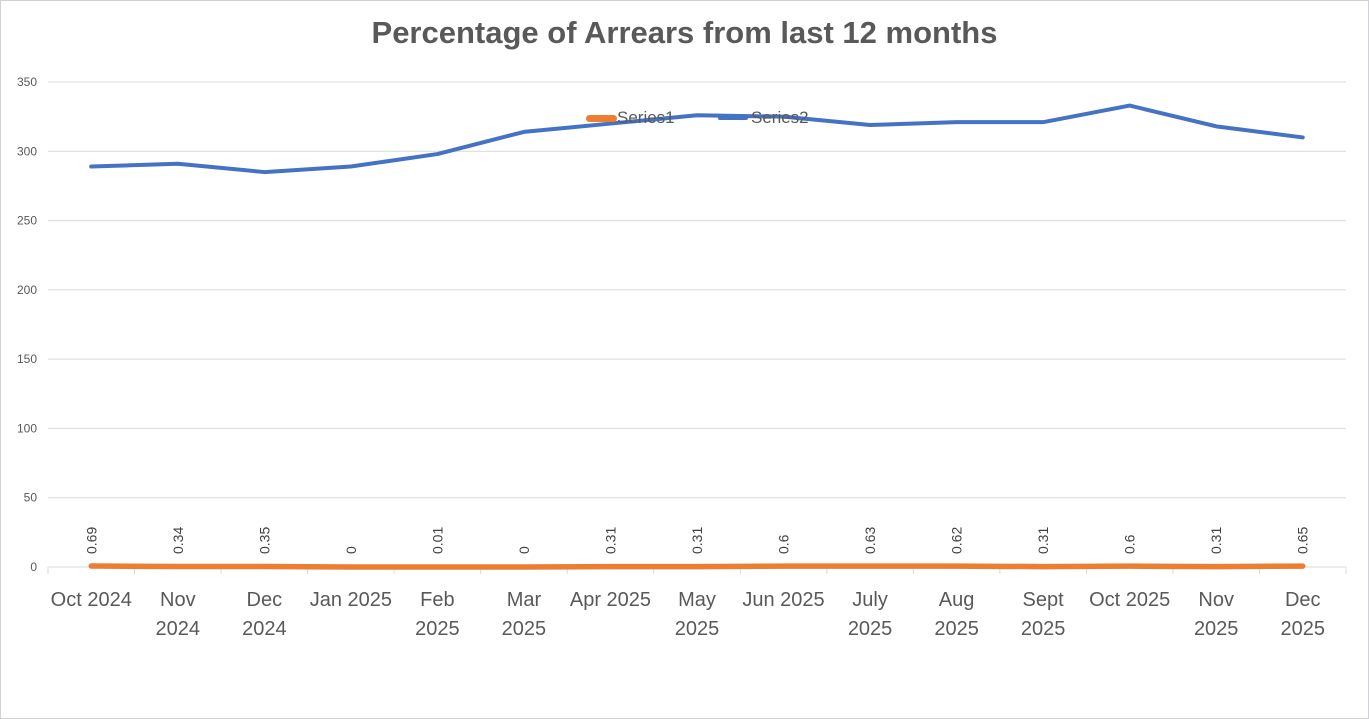 This screenshot has width=1369, height=719. I want to click on legend-item-series1: Series1, so click(630, 118).